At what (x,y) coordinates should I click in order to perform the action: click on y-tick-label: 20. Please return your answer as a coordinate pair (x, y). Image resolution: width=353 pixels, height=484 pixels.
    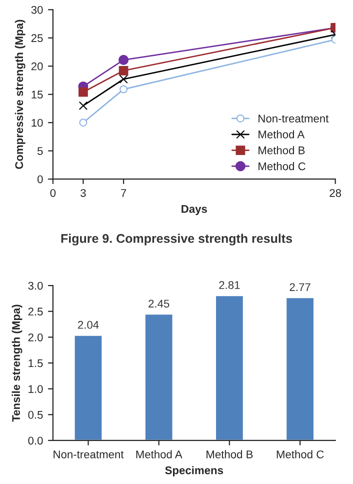
    Looking at the image, I should click on (37, 66).